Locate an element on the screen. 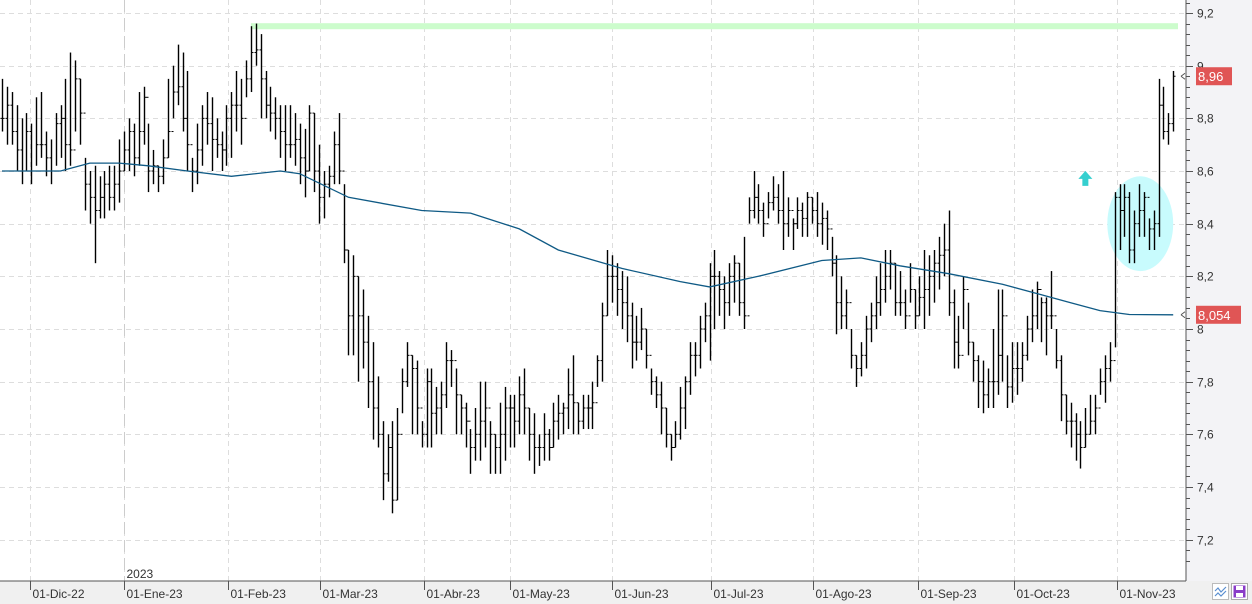 Image resolution: width=1252 pixels, height=604 pixels. indicator-toggle-button is located at coordinates (1220, 591).